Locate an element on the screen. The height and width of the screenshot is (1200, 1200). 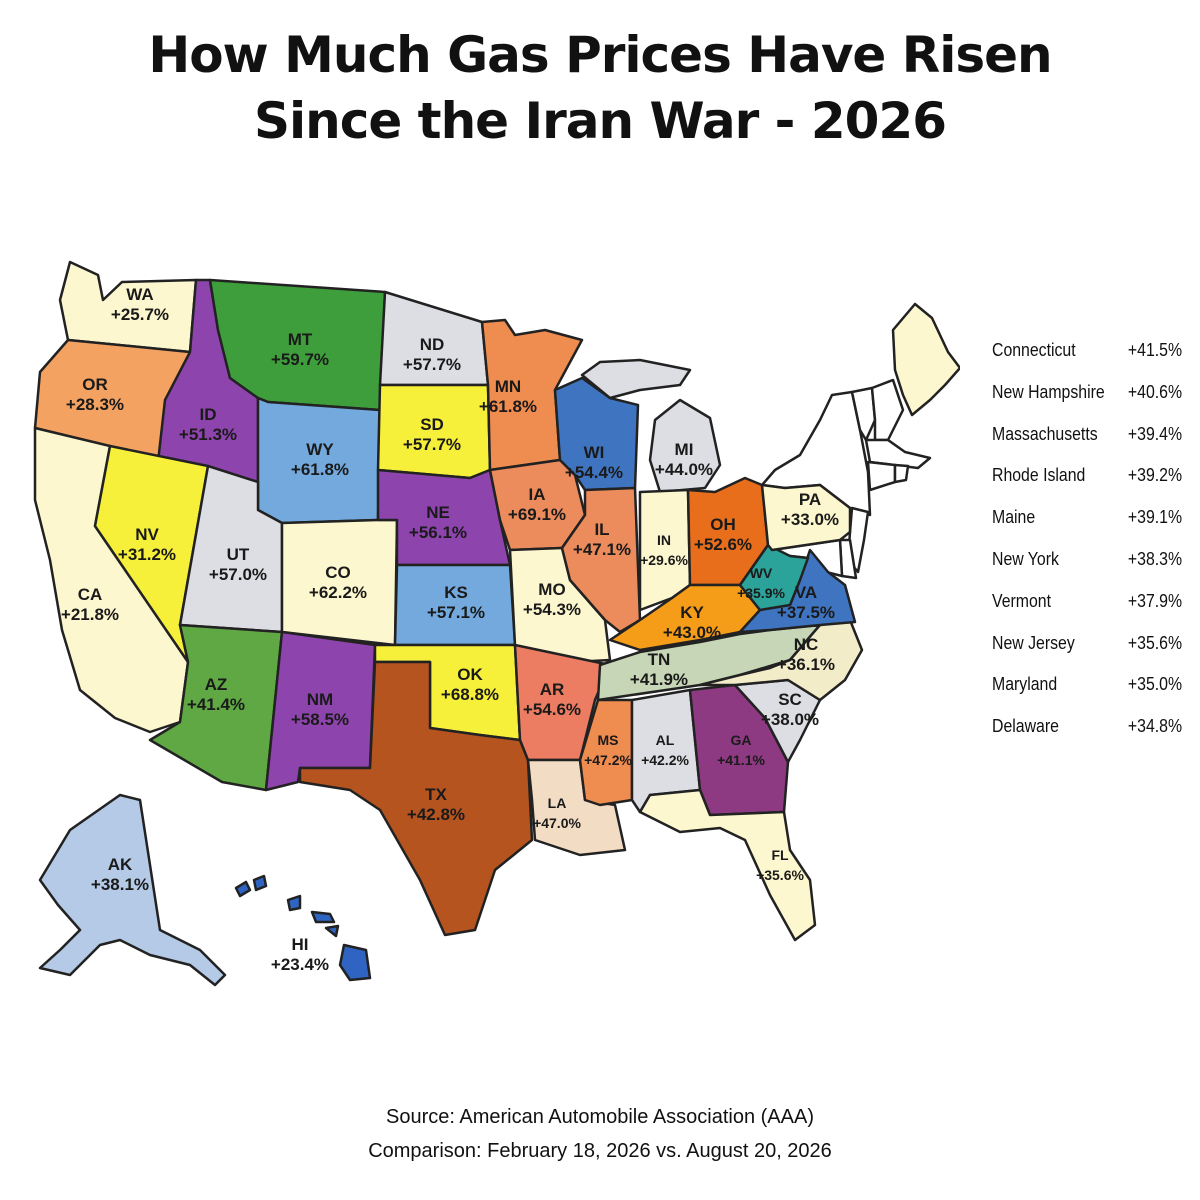
state-abbr: WY is located at coordinates (320, 449).